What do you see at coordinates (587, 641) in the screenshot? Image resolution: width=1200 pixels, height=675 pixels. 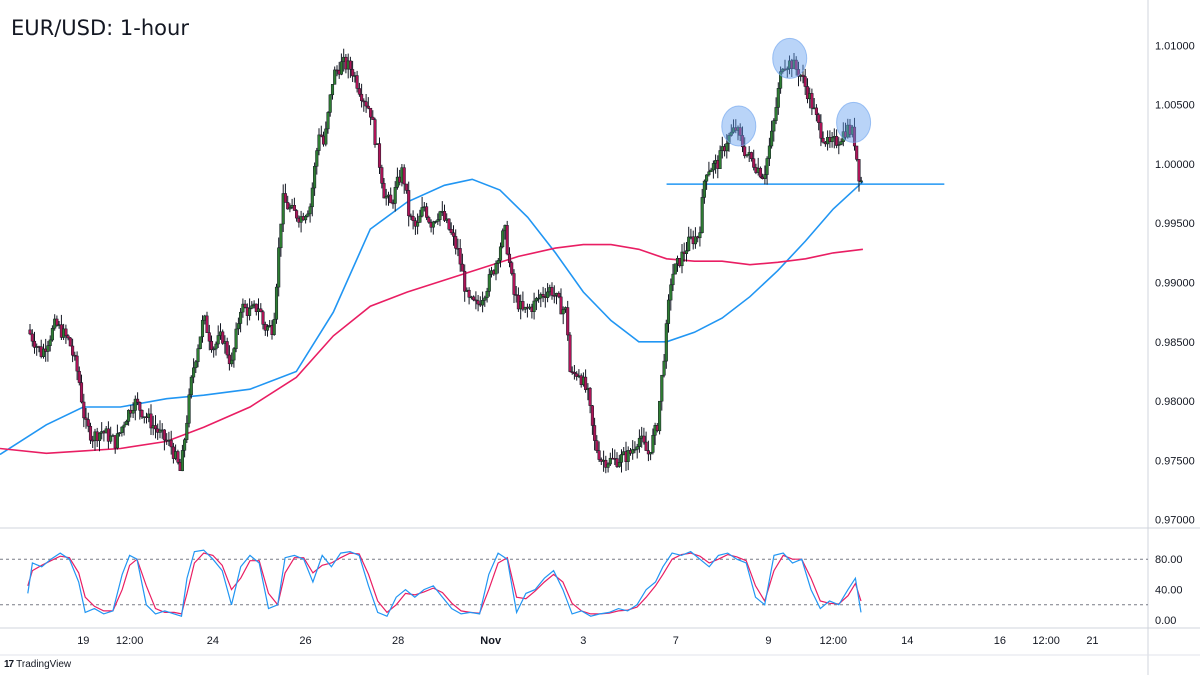 I see `time-axis: 19 12:00 24 26 28 Nov 3 7 9 12:00 14 16 12:00 21` at bounding box center [587, 641].